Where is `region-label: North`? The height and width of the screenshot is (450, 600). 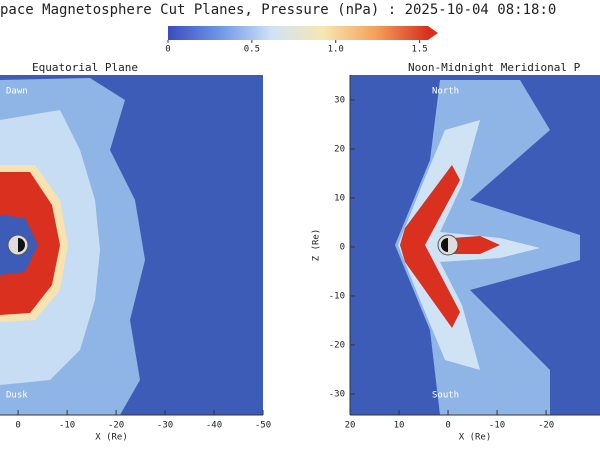
region-label: North is located at coordinates (445, 92).